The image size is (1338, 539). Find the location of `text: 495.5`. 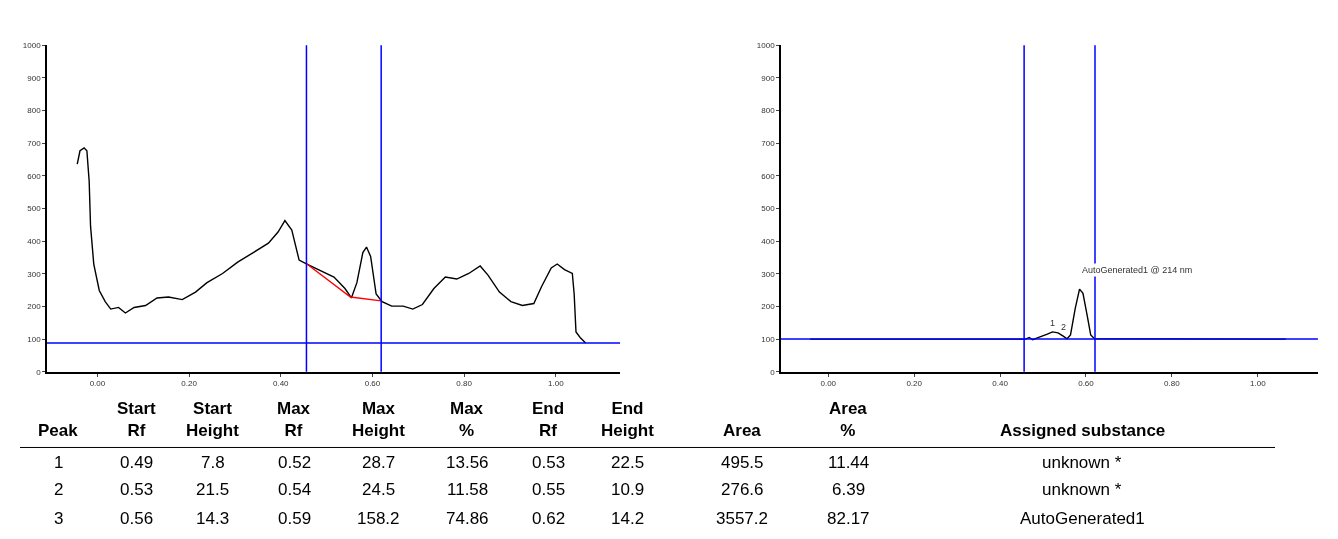

text: 495.5 is located at coordinates (742, 462).